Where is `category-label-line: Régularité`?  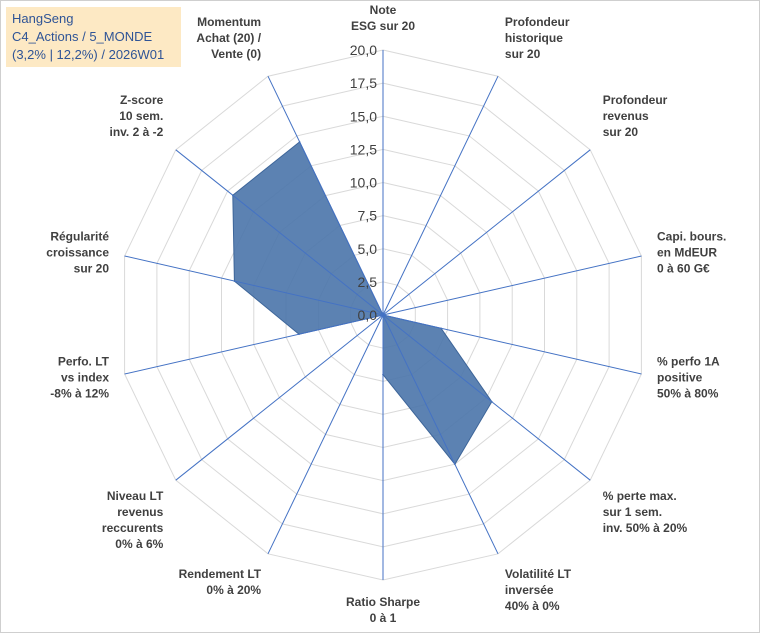 category-label-line: Régularité is located at coordinates (79, 237).